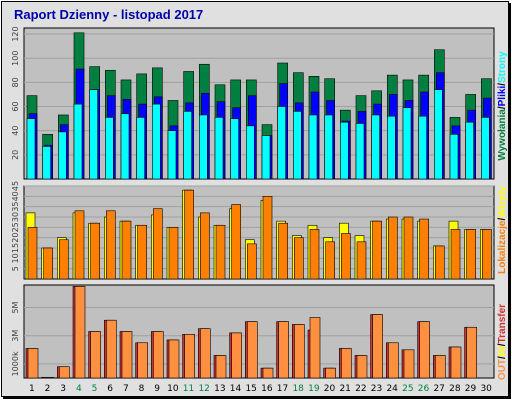 This screenshot has width=512, height=400. What do you see at coordinates (236, 389) in the screenshot?
I see `x-axis-label-day-14: 14` at bounding box center [236, 389].